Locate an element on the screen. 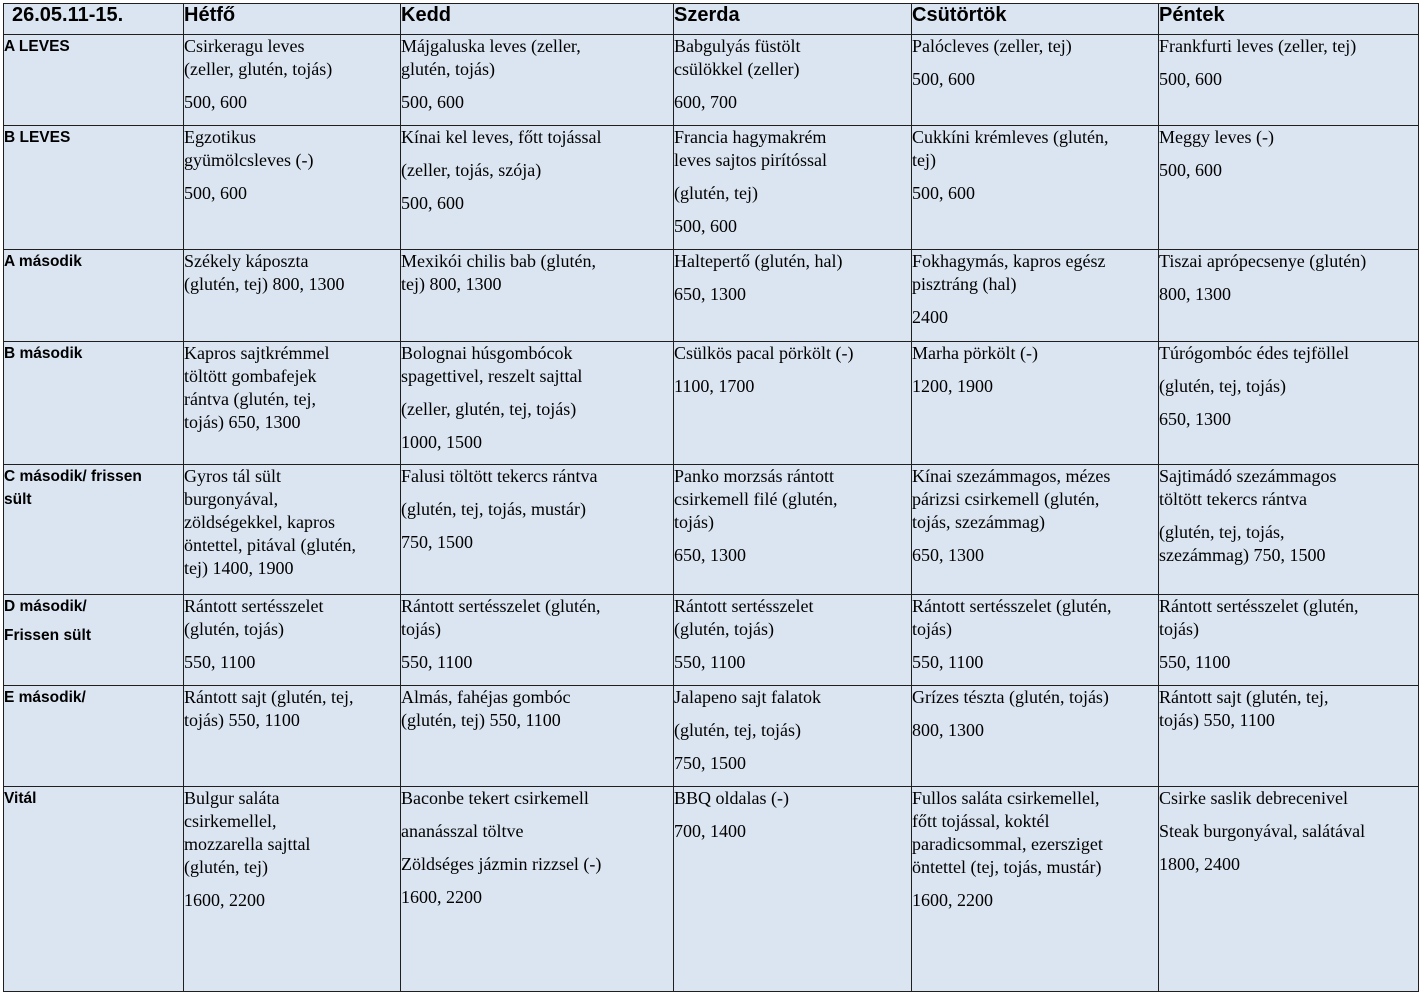  menu-item-line: öntettel (tej, tojás, mustár) is located at coordinates (1007, 867).